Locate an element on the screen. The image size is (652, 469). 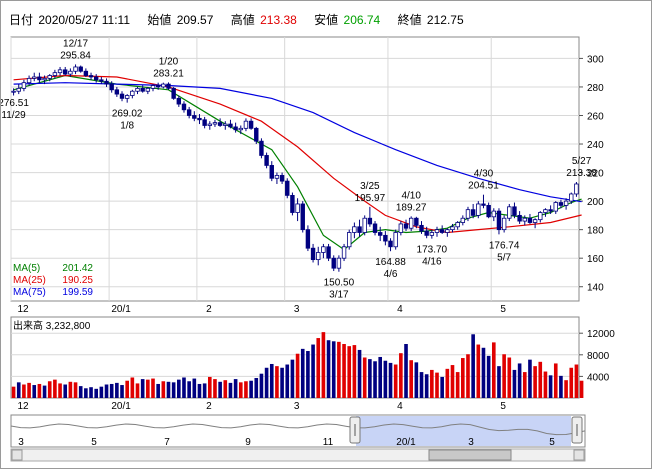
legend-name: MA(5) is located at coordinates (26, 268).